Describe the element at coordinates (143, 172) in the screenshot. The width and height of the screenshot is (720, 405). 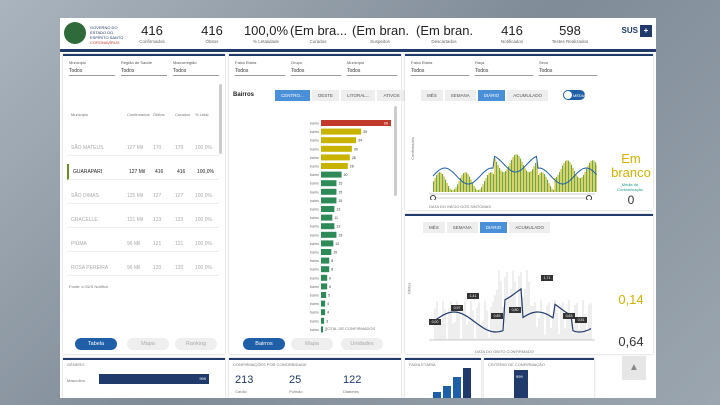
I see `table-row: GUARAPARI 127 Mil 416 416 100,0%` at that location.